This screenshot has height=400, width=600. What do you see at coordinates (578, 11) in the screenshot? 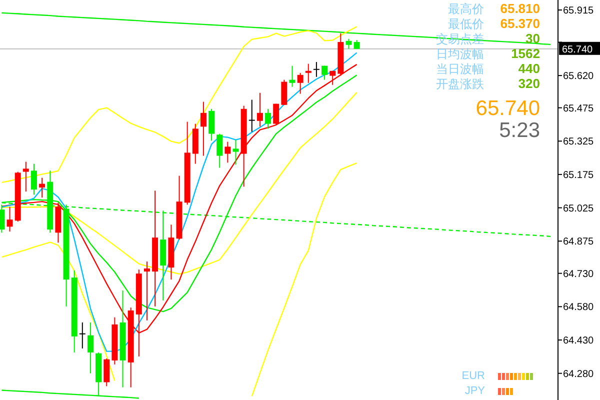
I see `y-tick-label: 65.915` at bounding box center [578, 11].